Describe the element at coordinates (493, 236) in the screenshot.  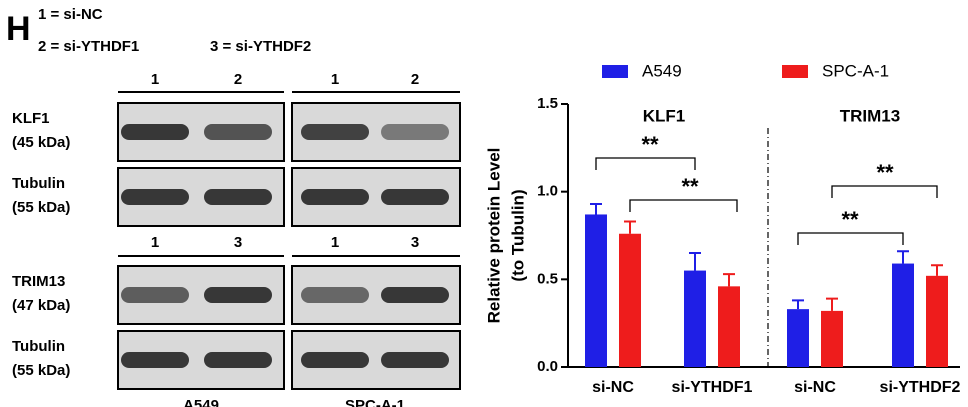
I see `y-axis-label: Relative protein Level` at that location.